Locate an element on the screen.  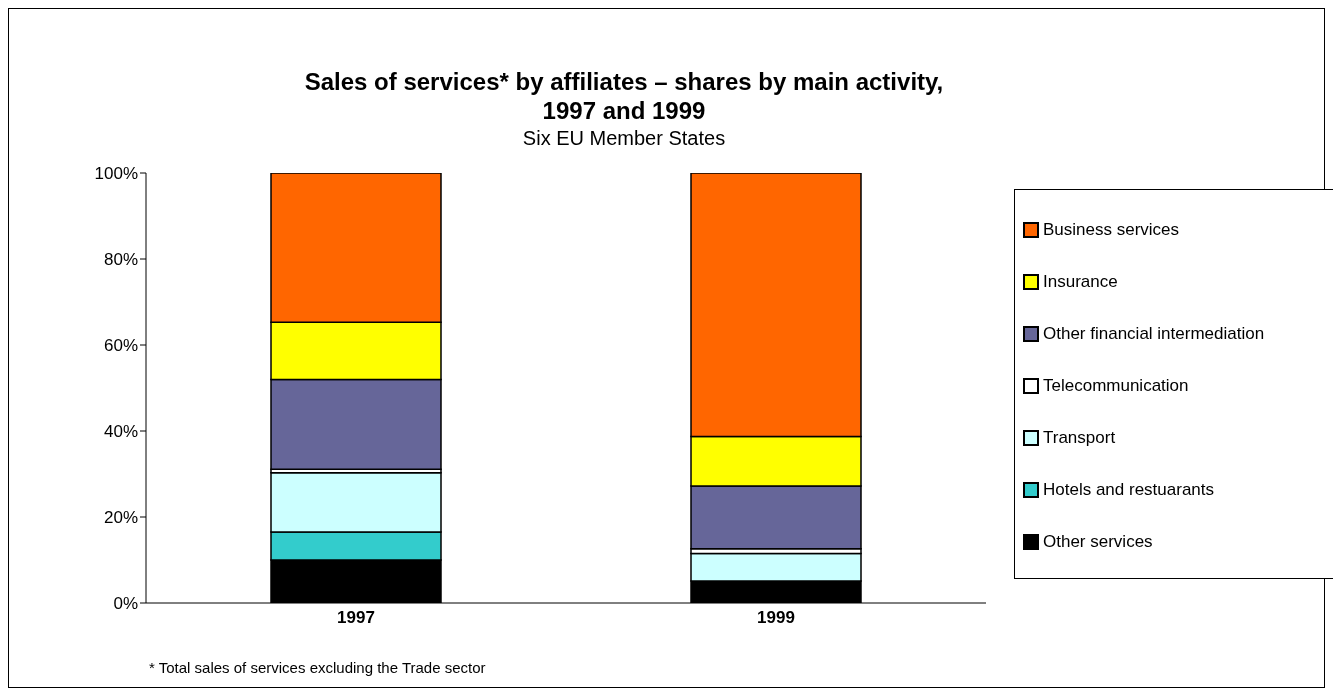
legend-label: Other financial intermediation is located at coordinates (1154, 334).